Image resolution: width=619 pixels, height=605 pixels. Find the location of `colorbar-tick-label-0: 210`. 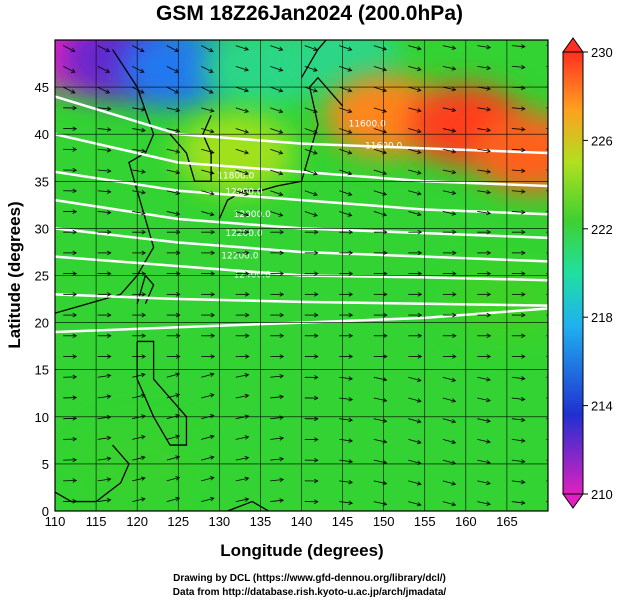

colorbar-tick-label-0: 210 is located at coordinates (602, 494).